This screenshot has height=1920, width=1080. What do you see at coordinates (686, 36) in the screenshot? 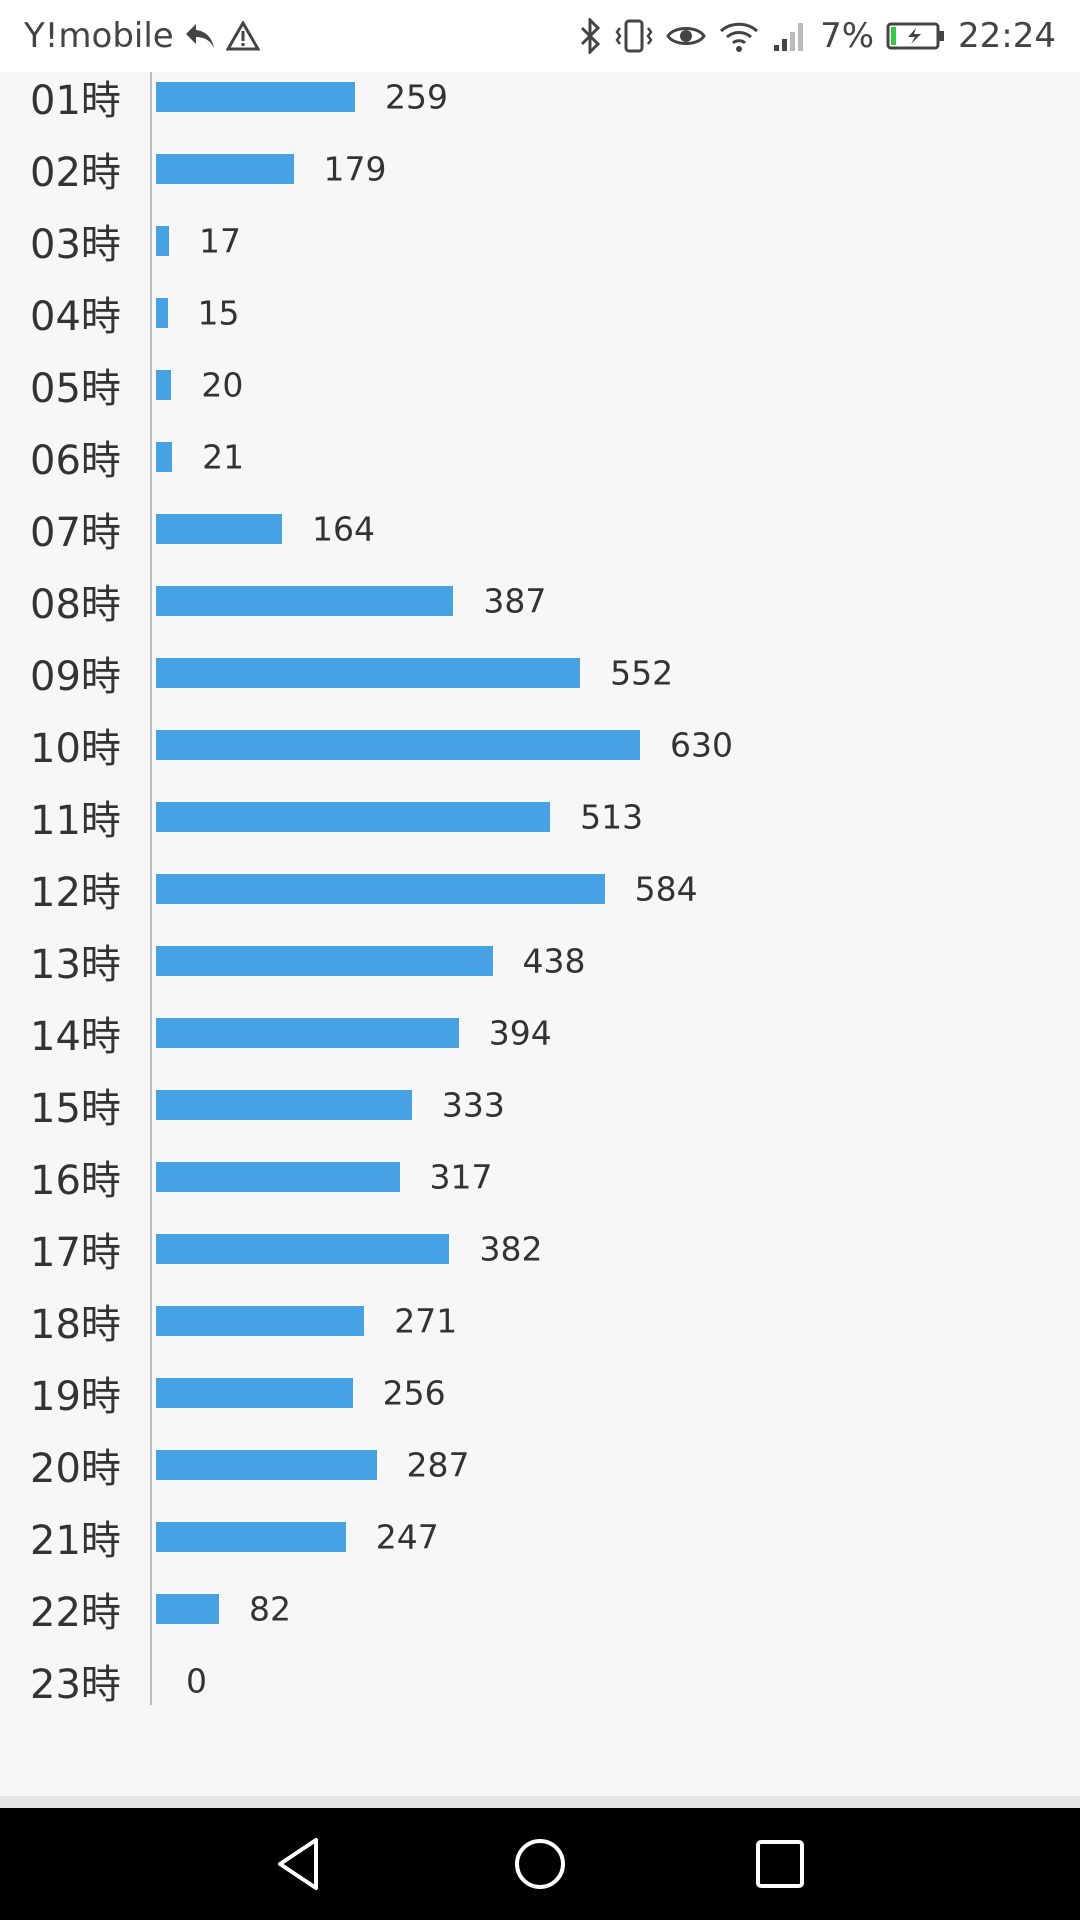
I see `eye-icon` at bounding box center [686, 36].